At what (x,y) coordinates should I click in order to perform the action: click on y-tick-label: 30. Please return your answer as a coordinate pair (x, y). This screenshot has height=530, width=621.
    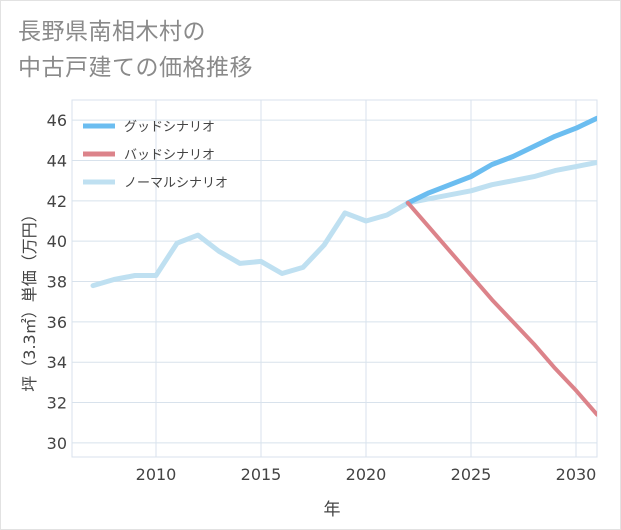
    Looking at the image, I should click on (57, 443).